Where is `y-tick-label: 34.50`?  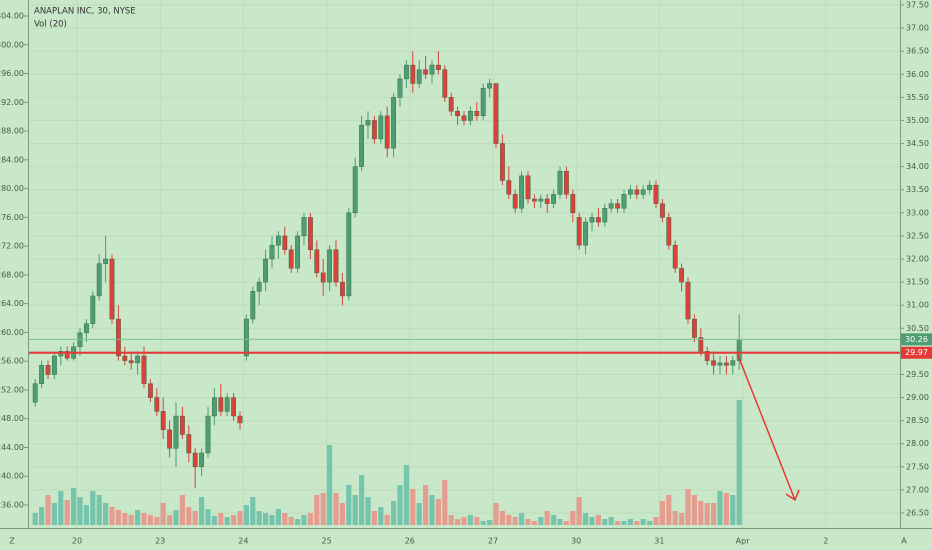 y-tick-label: 34.50 is located at coordinates (917, 143).